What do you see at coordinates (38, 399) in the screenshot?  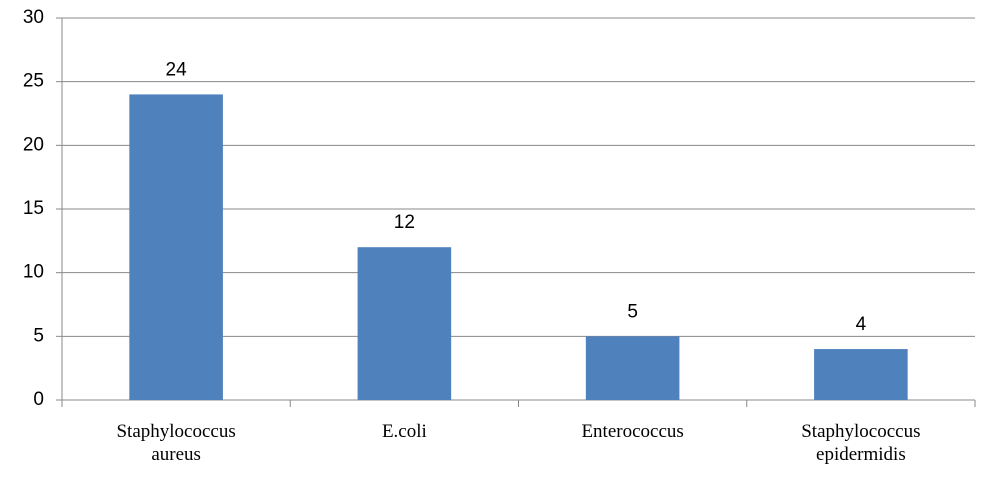 I see `y-tick-label: 0` at bounding box center [38, 399].